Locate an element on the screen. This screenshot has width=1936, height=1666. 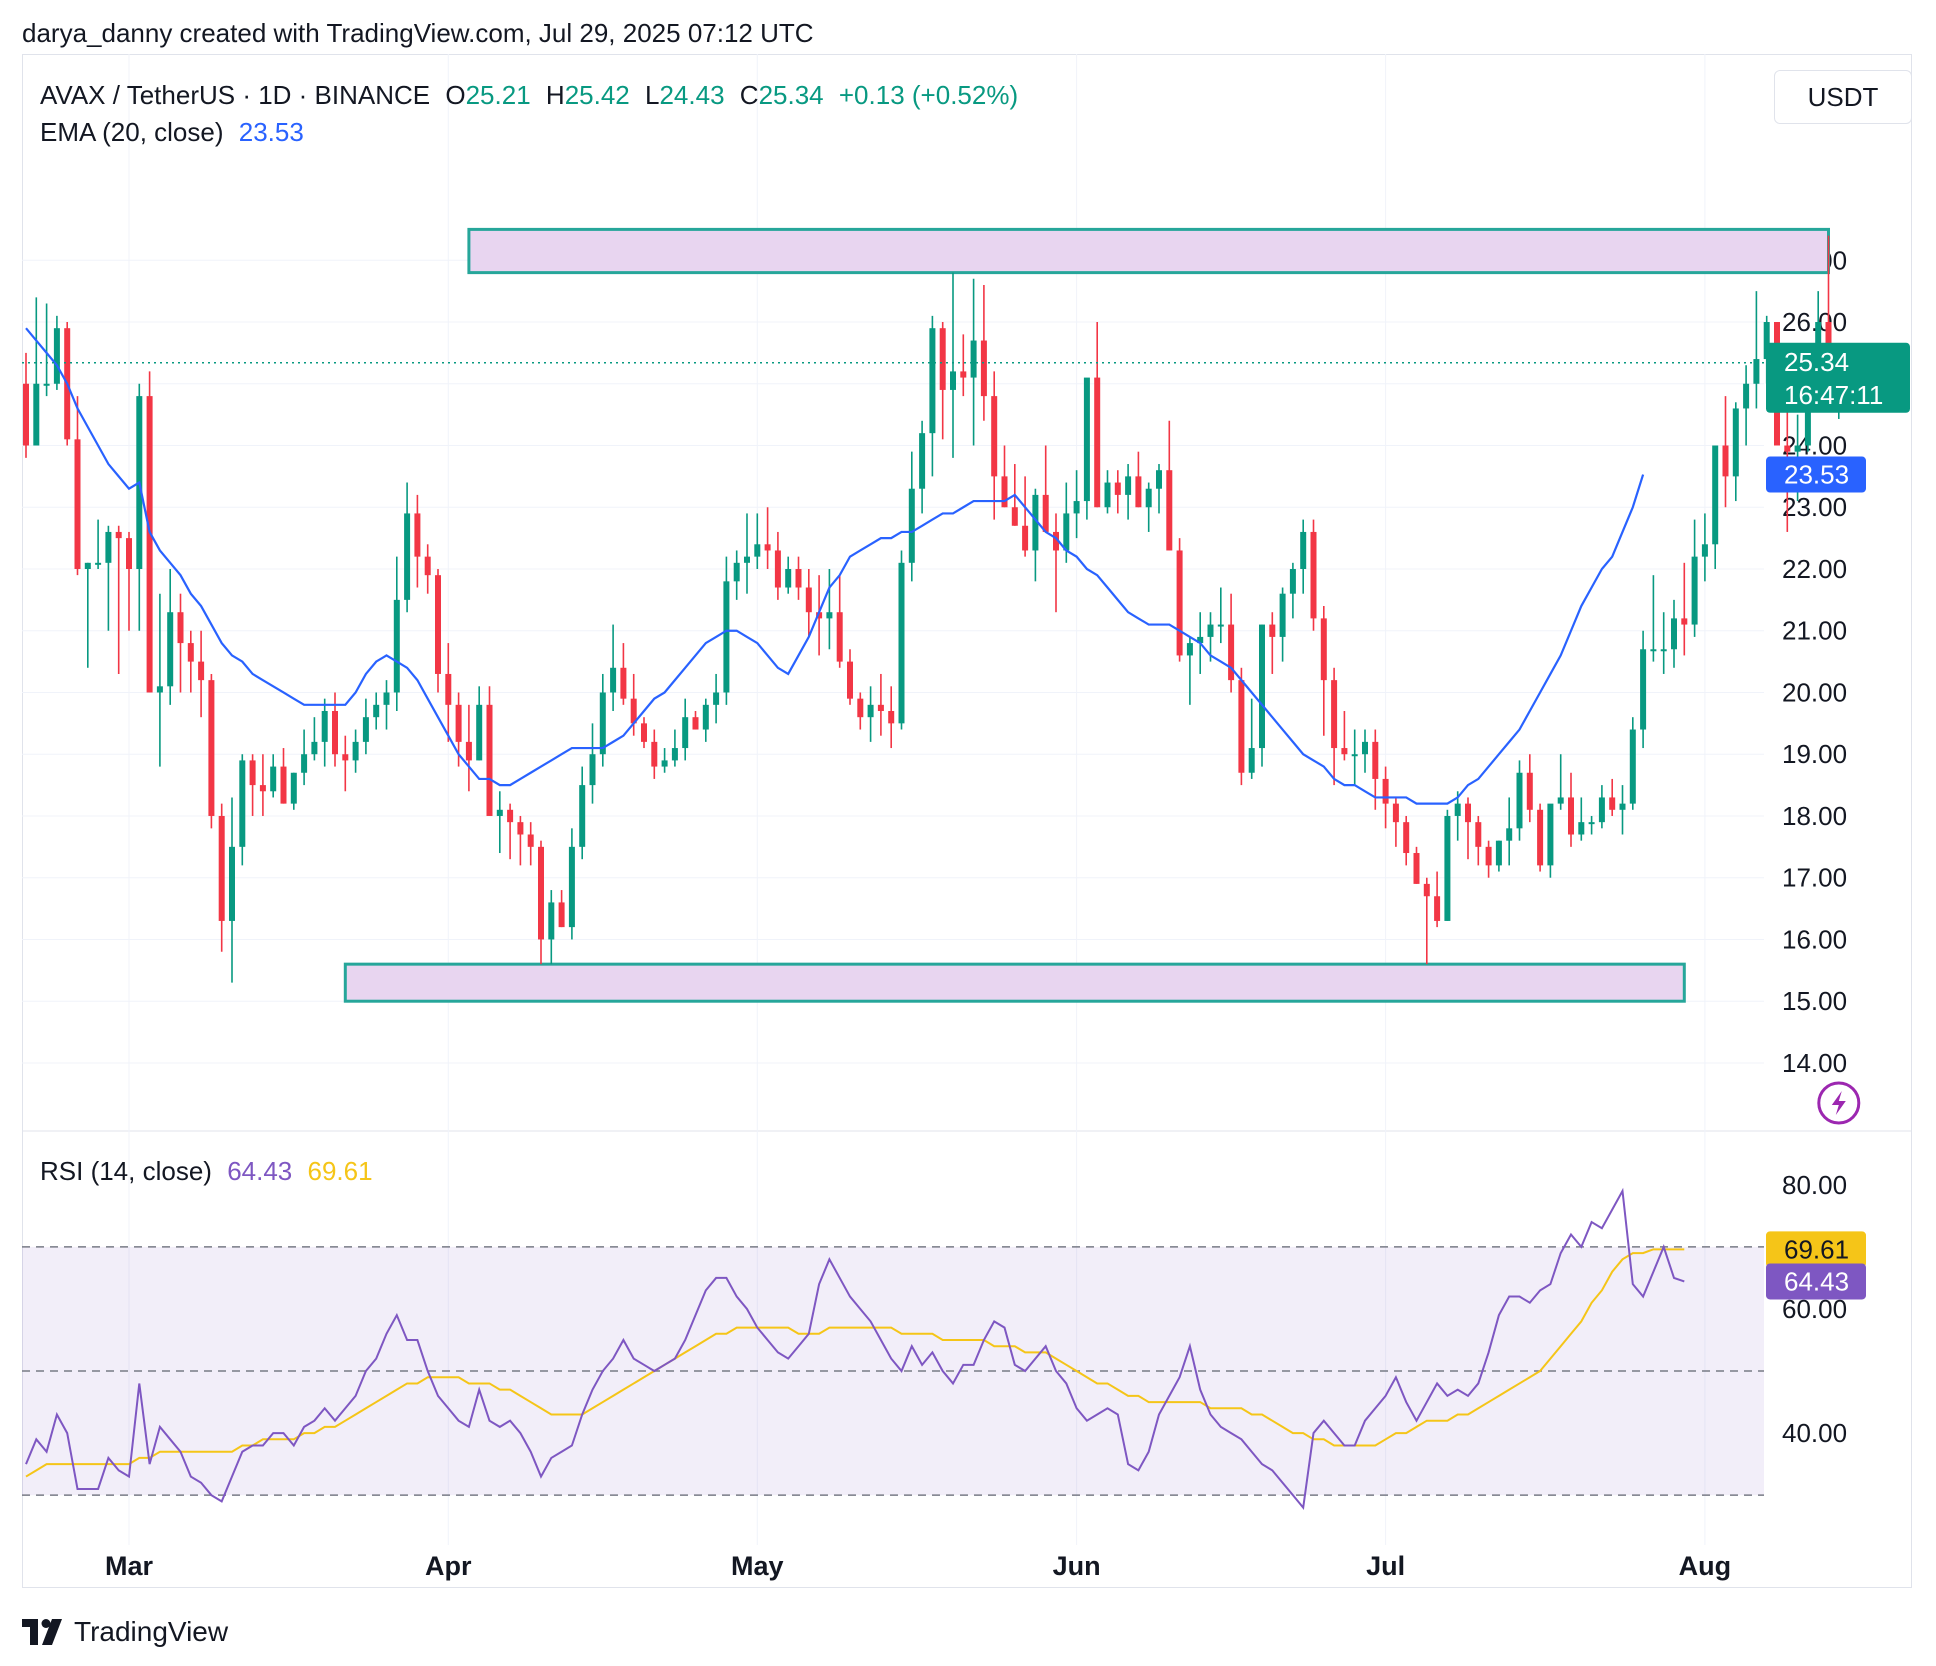
close-value: 25.34 is located at coordinates (791, 95).